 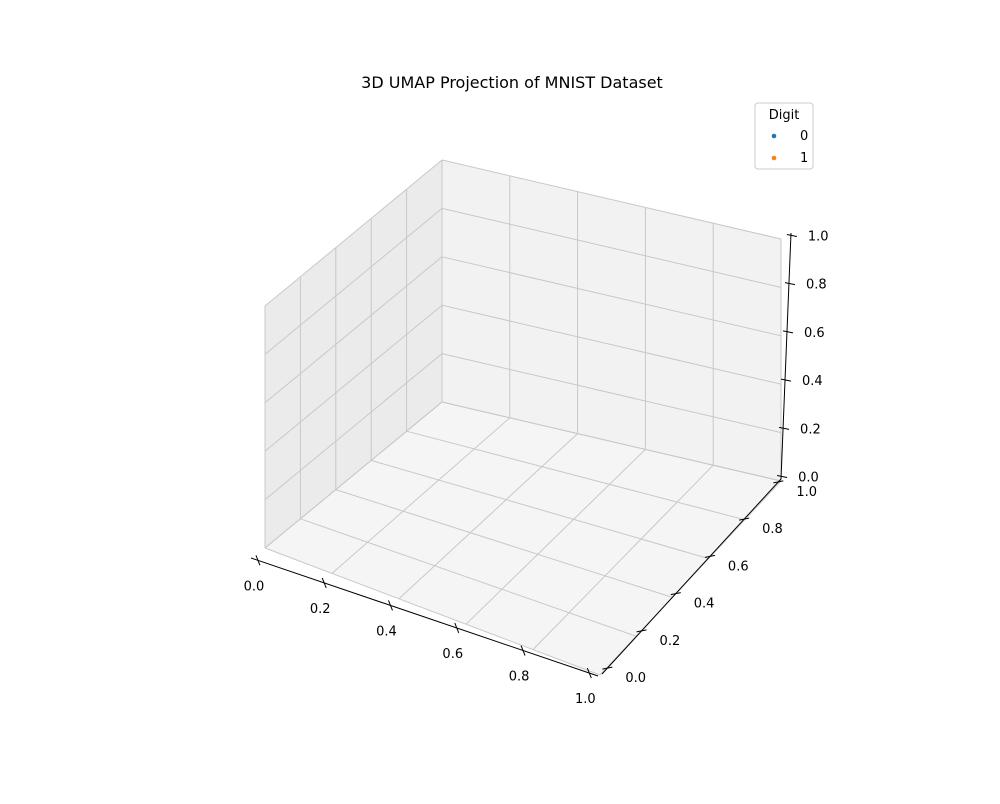 I want to click on y-tick-label-5: 1.0, so click(x=806, y=492).